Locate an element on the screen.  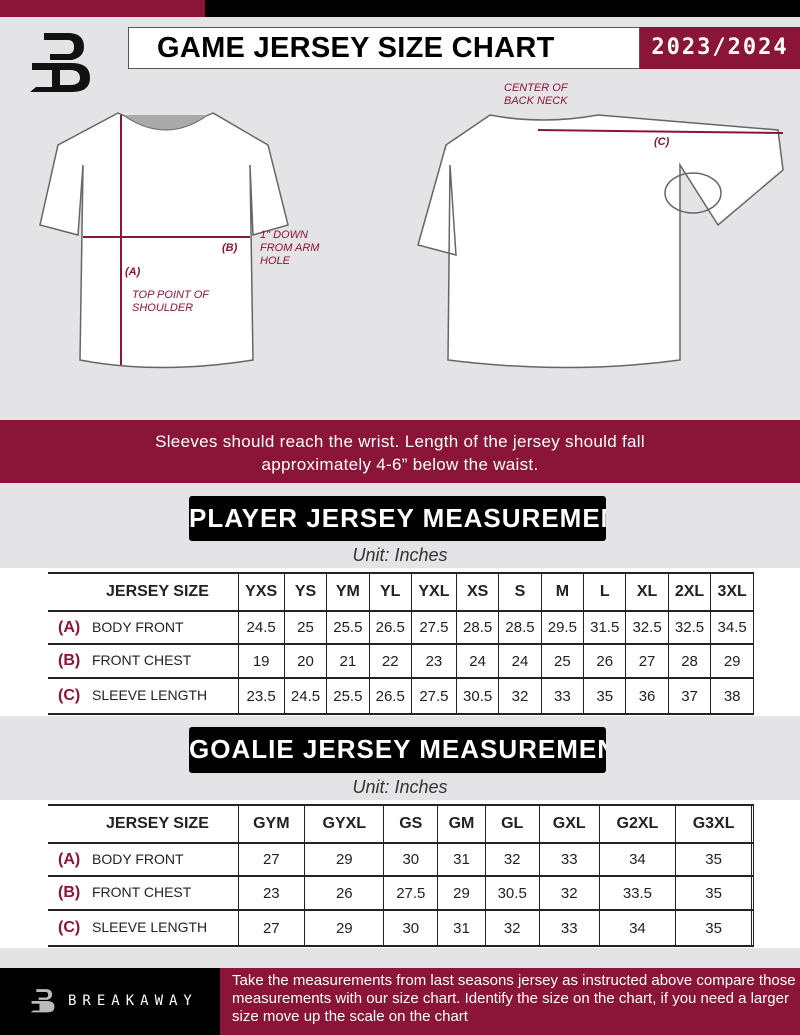
measurement-cell: 30.5 is located at coordinates (512, 893).